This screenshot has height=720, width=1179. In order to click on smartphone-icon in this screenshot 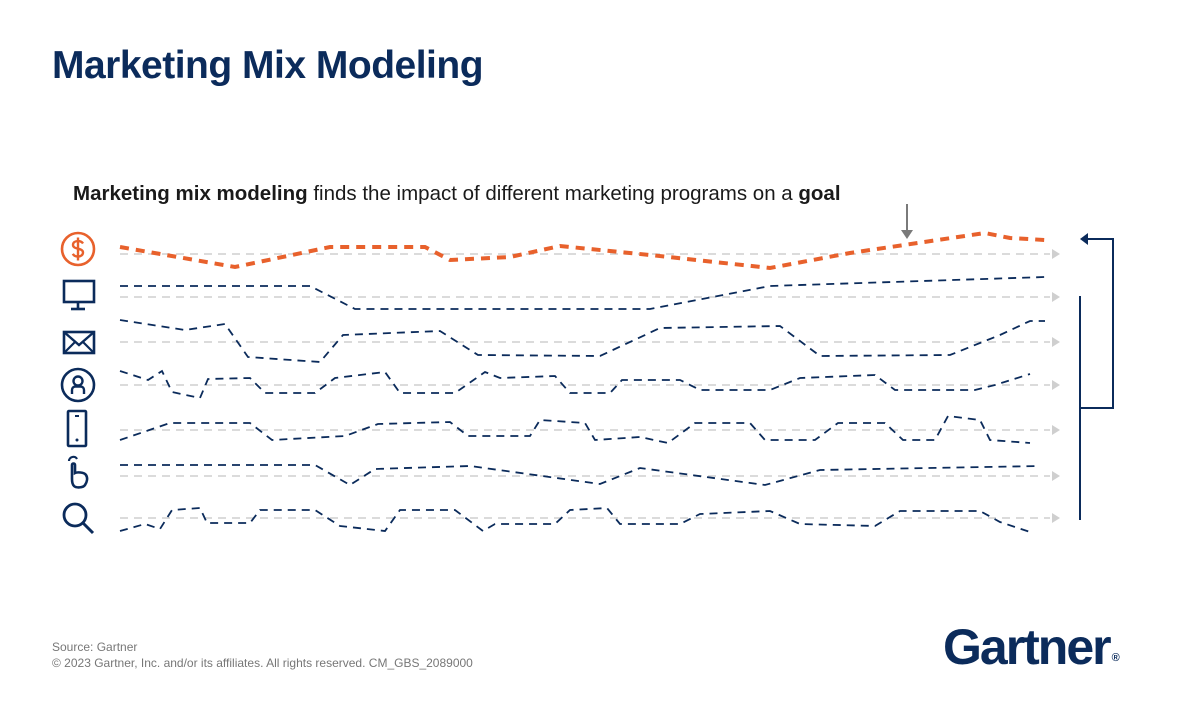, I will do `click(77, 428)`.